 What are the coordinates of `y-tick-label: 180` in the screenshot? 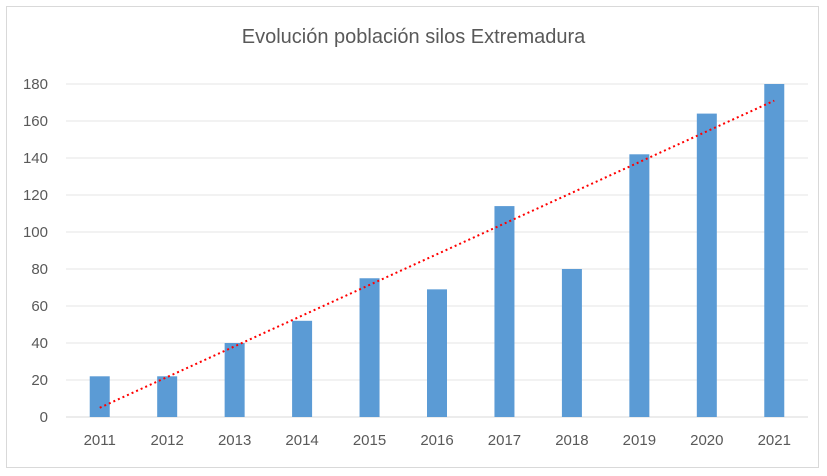 It's located at (35, 84).